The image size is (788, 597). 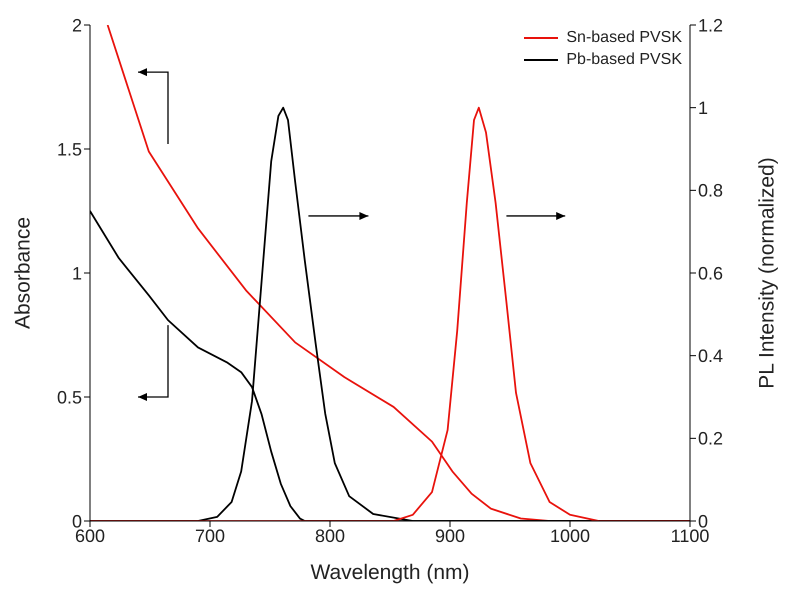 What do you see at coordinates (77, 25) in the screenshot?
I see `y-tick-label: 2` at bounding box center [77, 25].